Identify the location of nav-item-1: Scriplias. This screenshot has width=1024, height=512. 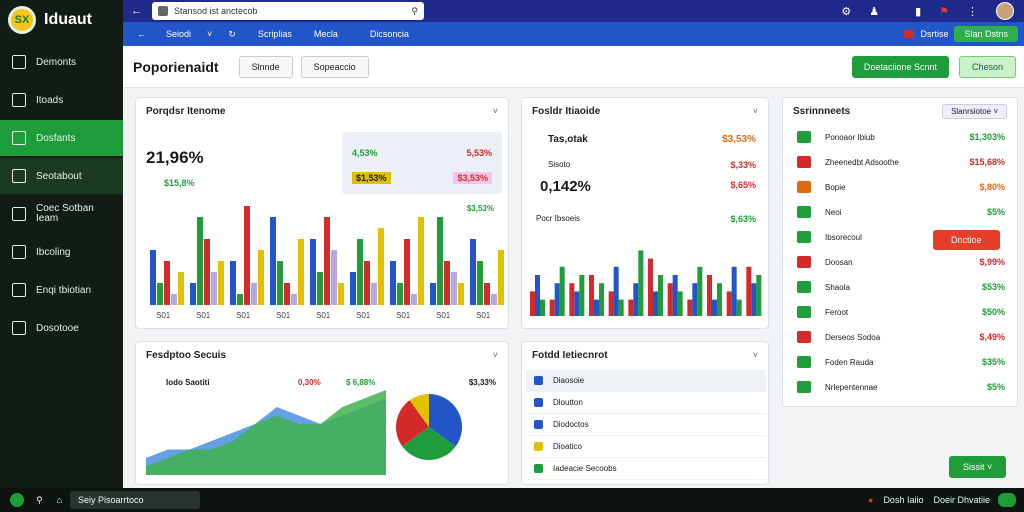
(274, 34).